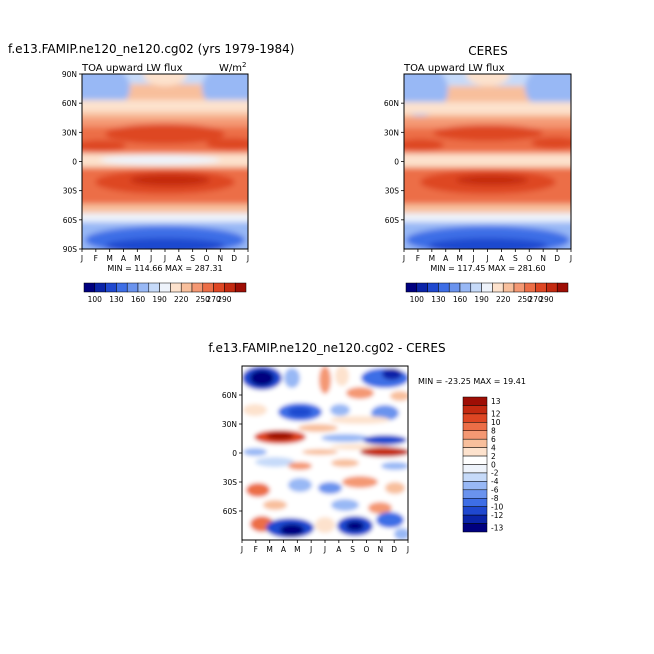  I want to click on colorbar-label: 160, so click(138, 299).